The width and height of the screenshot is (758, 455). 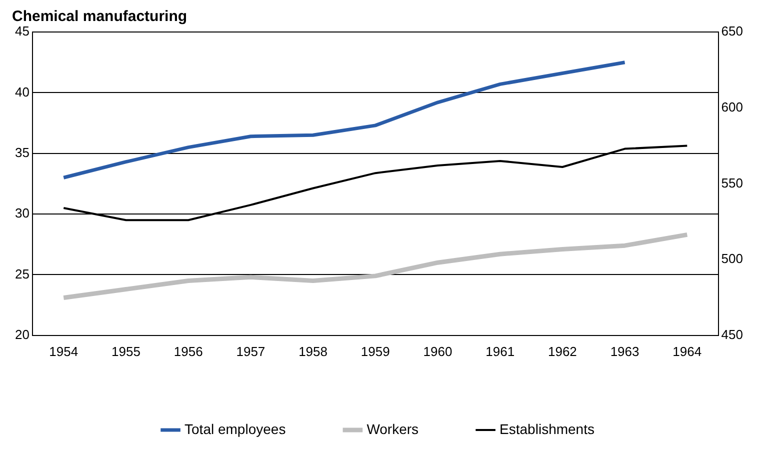 What do you see at coordinates (562, 351) in the screenshot?
I see `x-tick-label: 1962` at bounding box center [562, 351].